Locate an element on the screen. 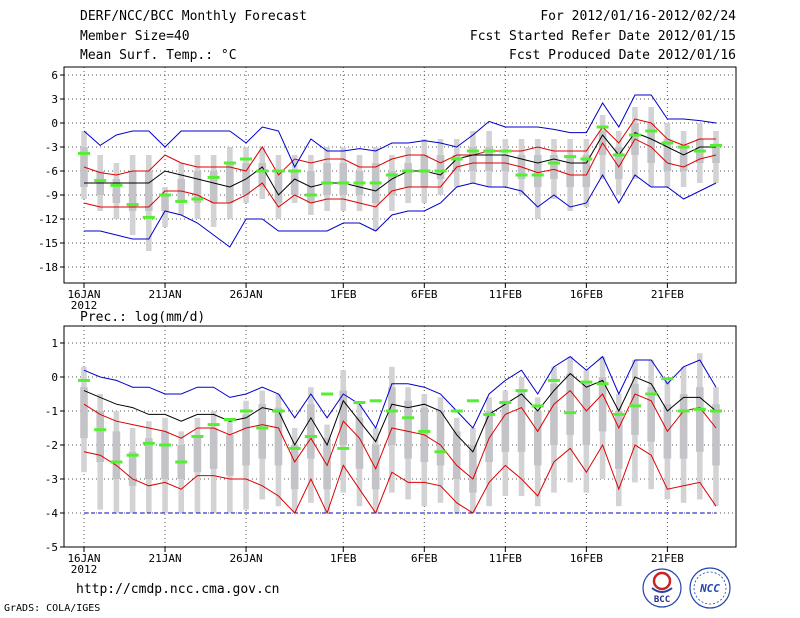 Image resolution: width=800 pixels, height=618 pixels. variable-label-prec: Prec.: log(mm/d) is located at coordinates (143, 317).